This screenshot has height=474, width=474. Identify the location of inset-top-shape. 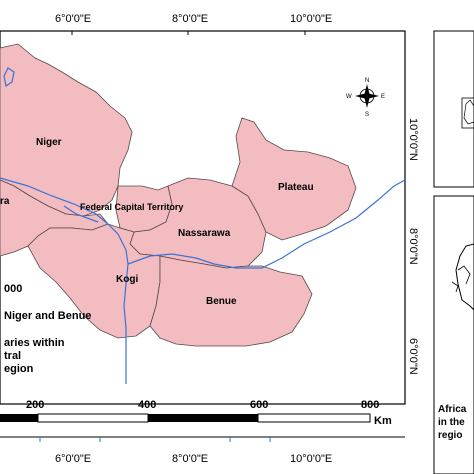
(467, 113).